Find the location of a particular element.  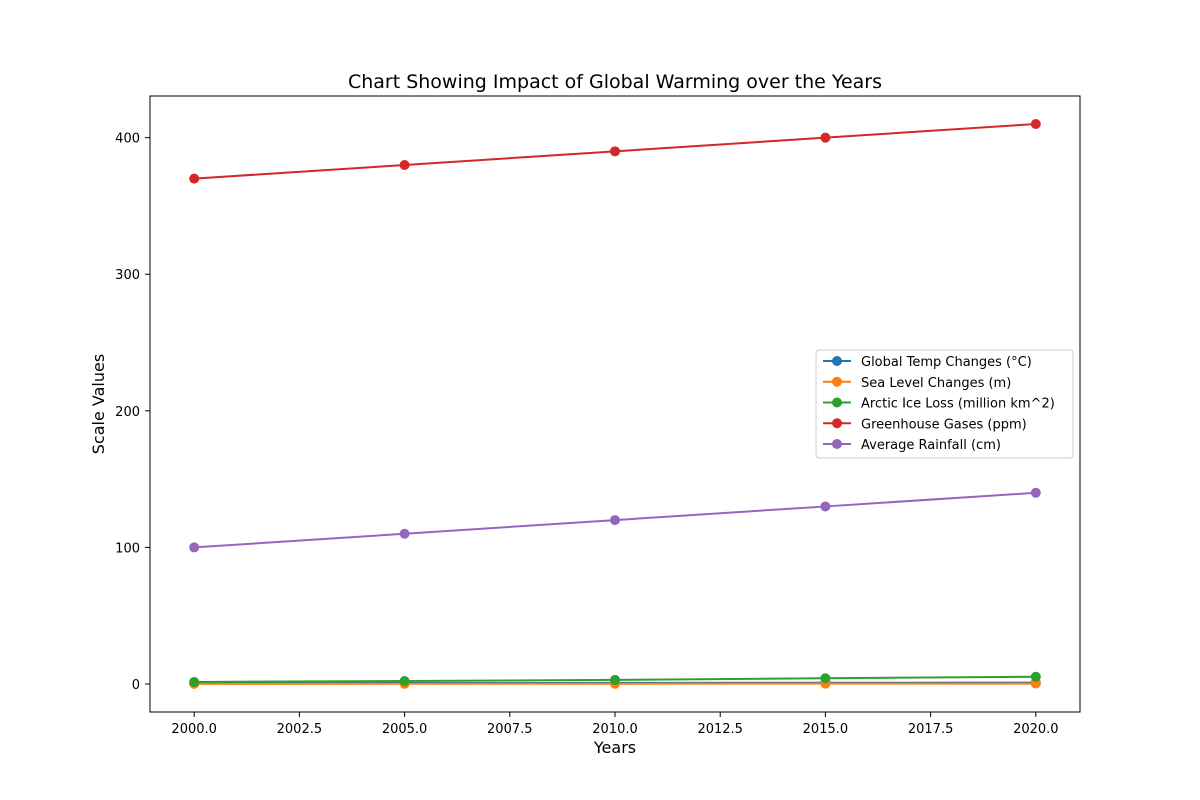

legend-item: Average Rainfall (cm) is located at coordinates (912, 445).